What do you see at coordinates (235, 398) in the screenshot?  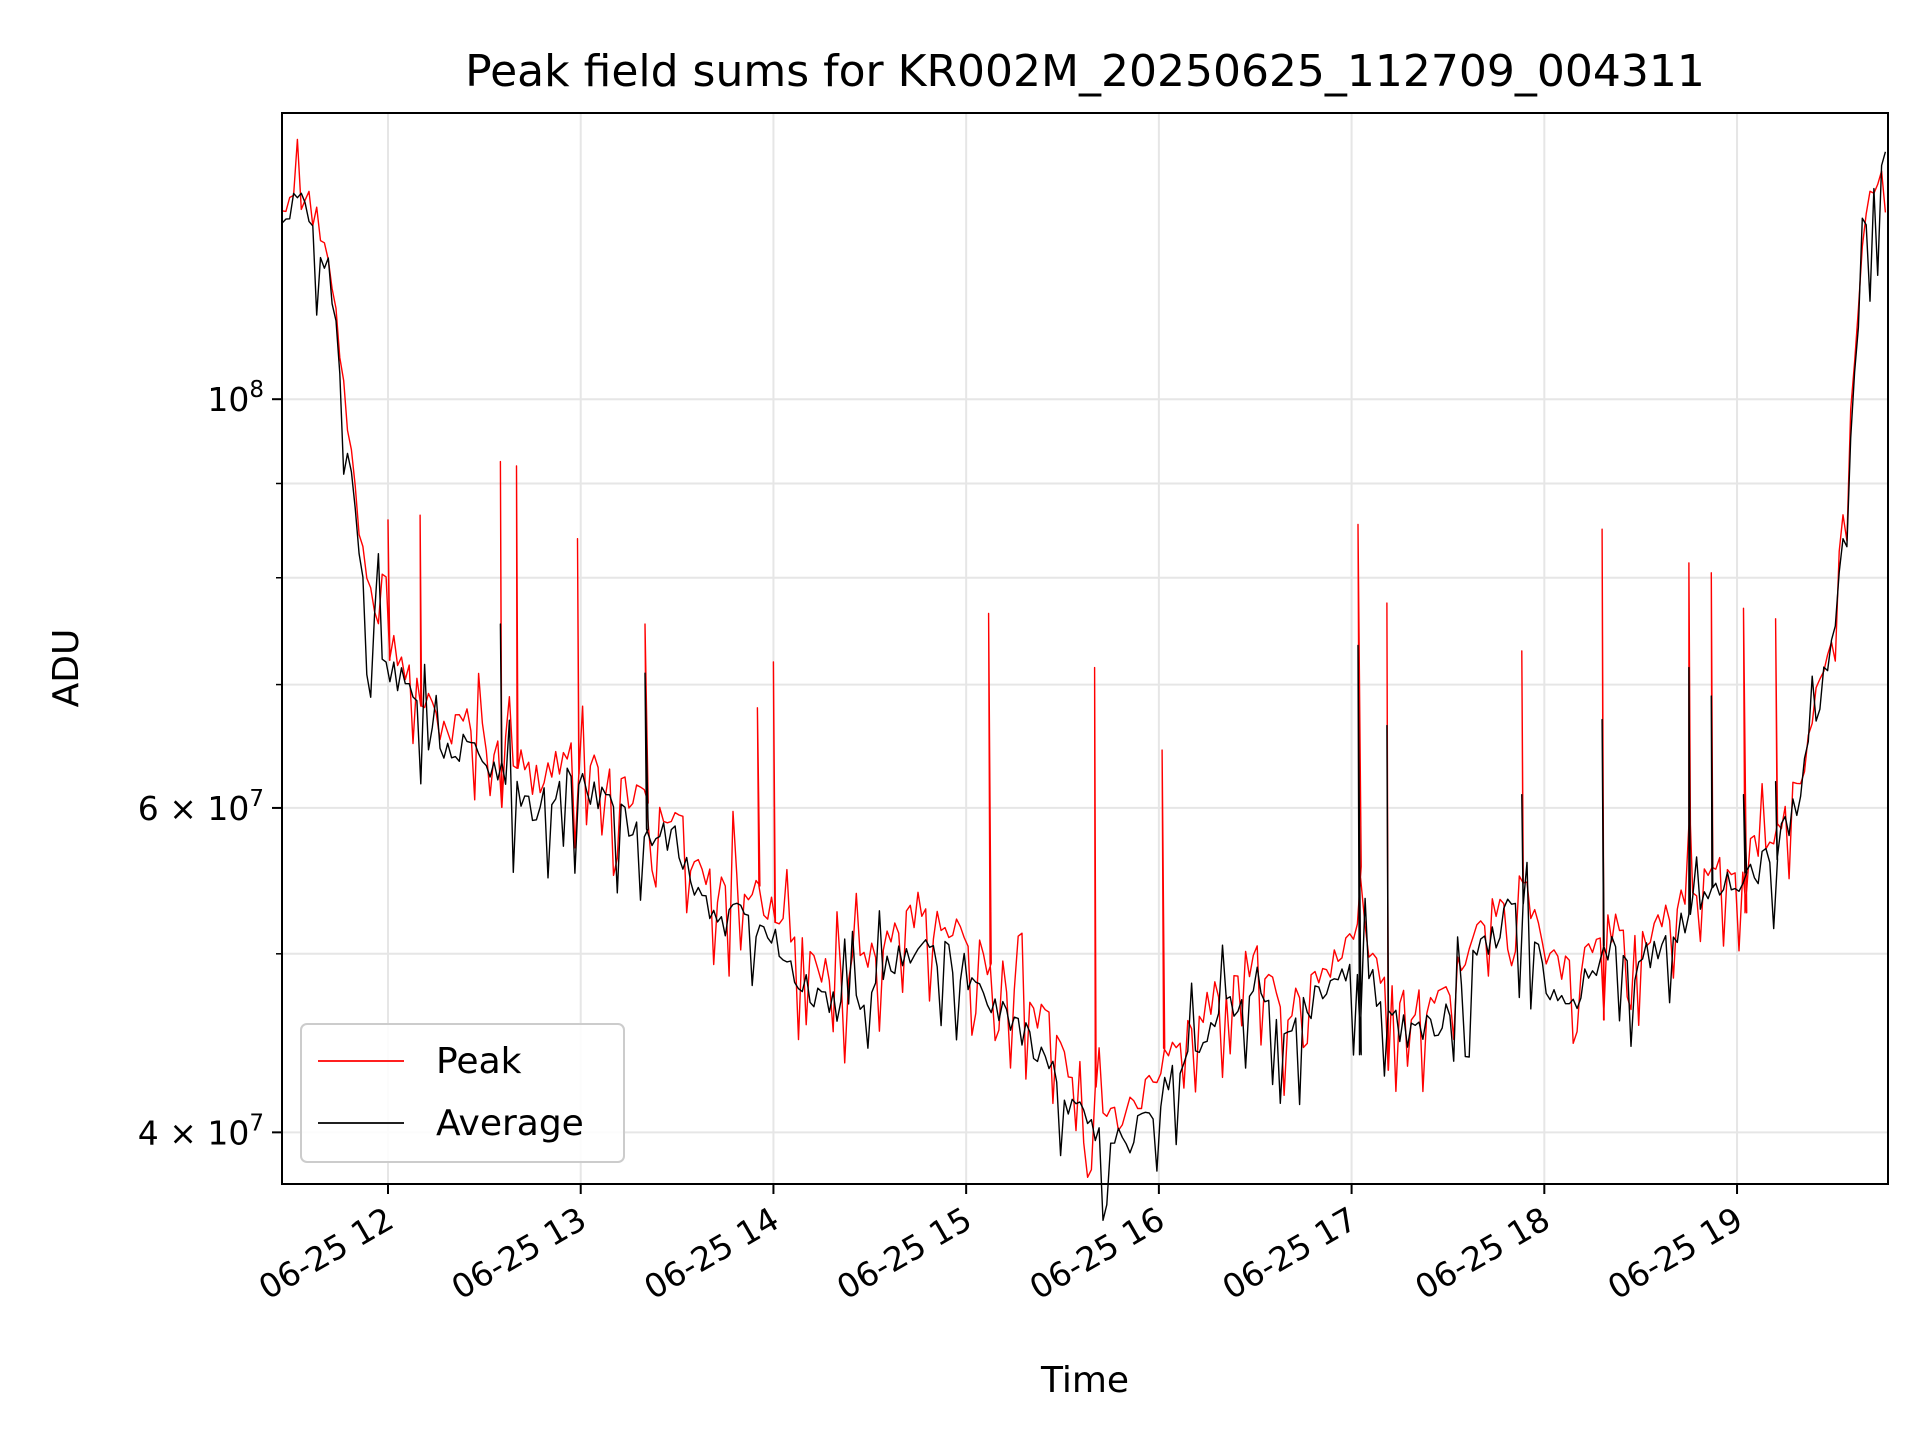 I see `y-tick-label: 108` at bounding box center [235, 398].